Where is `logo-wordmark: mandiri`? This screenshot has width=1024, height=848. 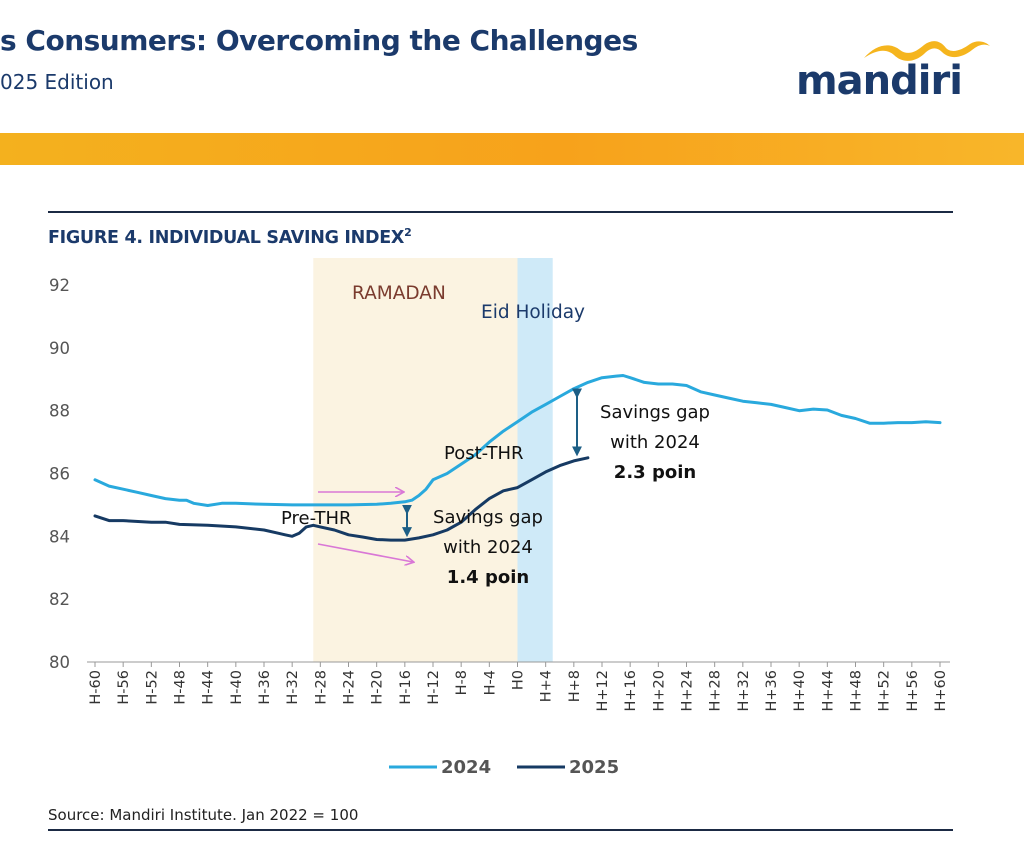
logo-wordmark: mandiri is located at coordinates (879, 81).